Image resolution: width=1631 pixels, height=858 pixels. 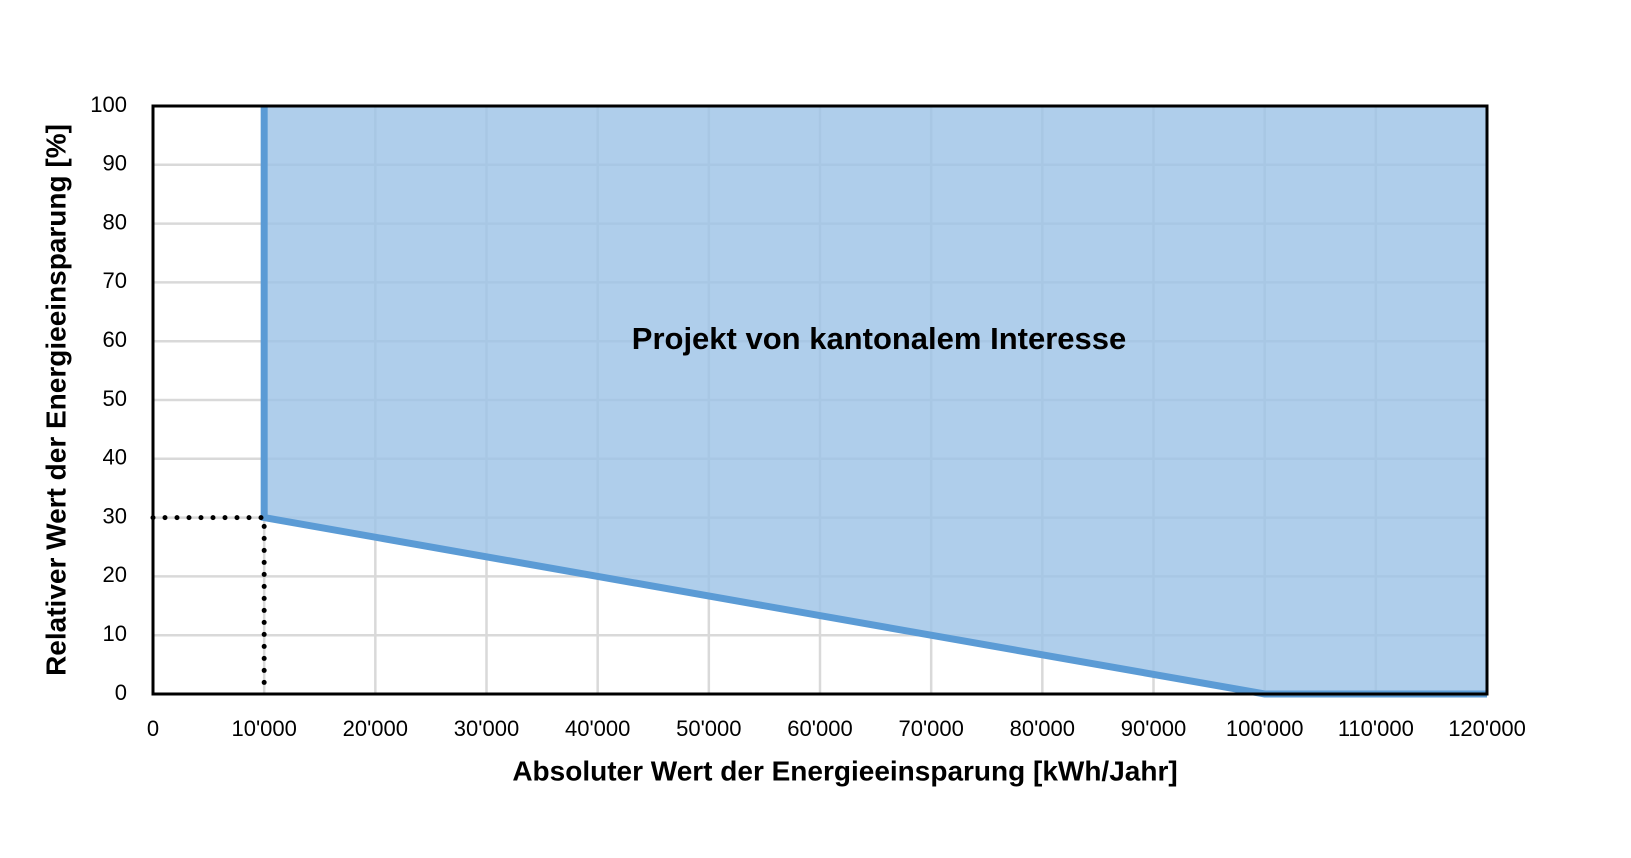 What do you see at coordinates (115, 163) in the screenshot?
I see `y-tick-label: 90` at bounding box center [115, 163].